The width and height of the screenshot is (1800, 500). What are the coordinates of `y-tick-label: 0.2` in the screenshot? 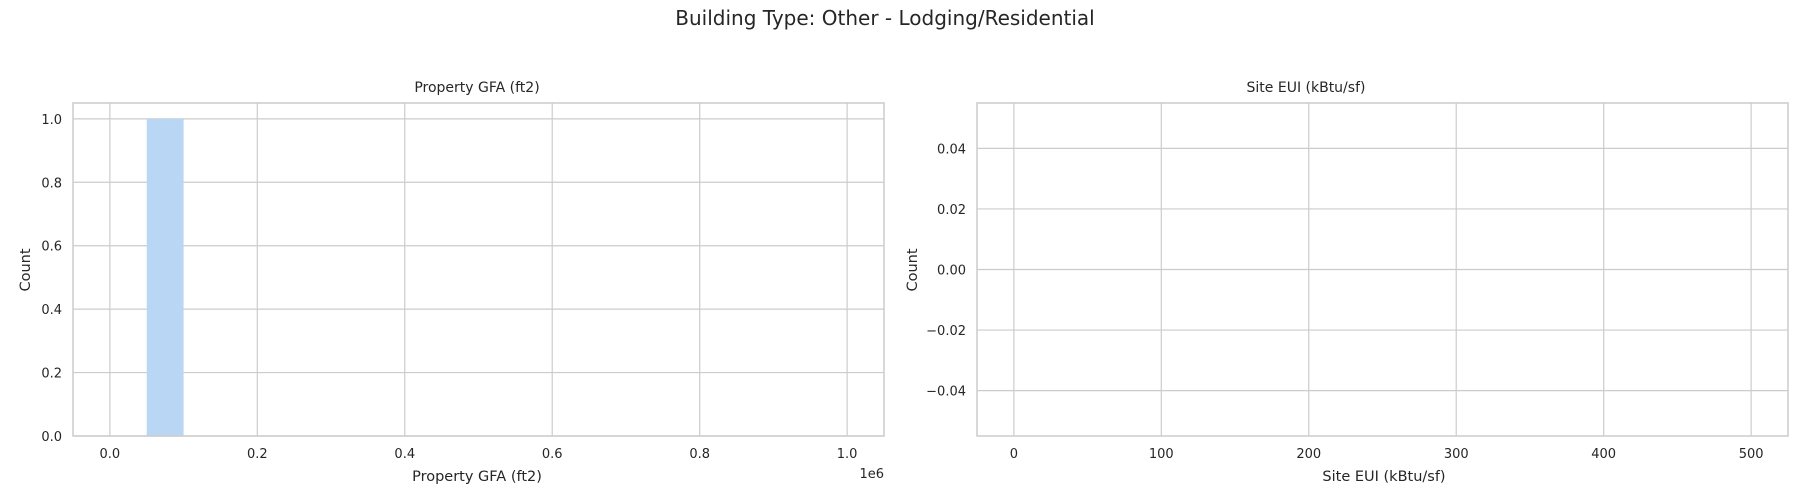 It's located at (51, 374).